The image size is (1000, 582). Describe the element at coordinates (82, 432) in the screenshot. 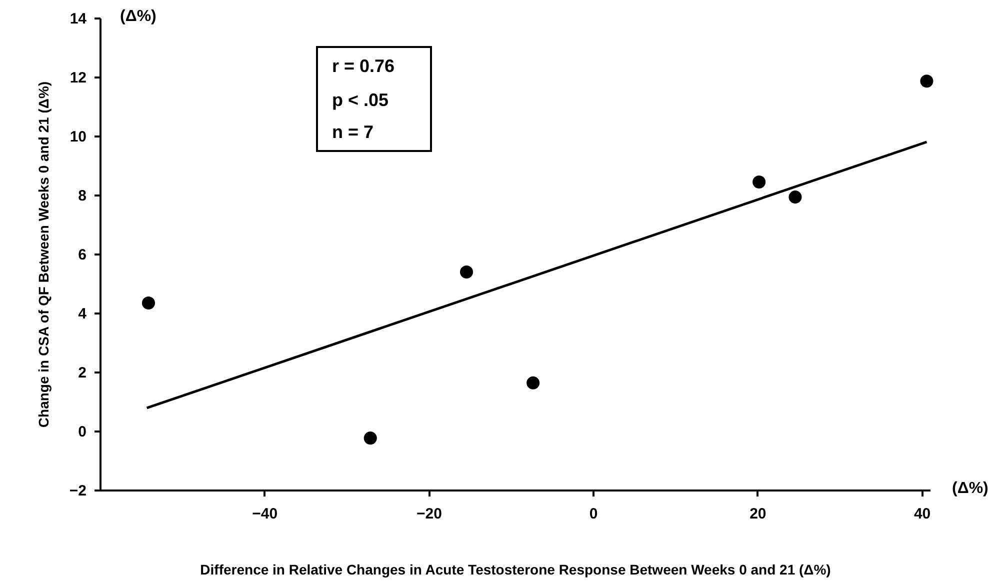

I see `y-tick-label: 0` at that location.